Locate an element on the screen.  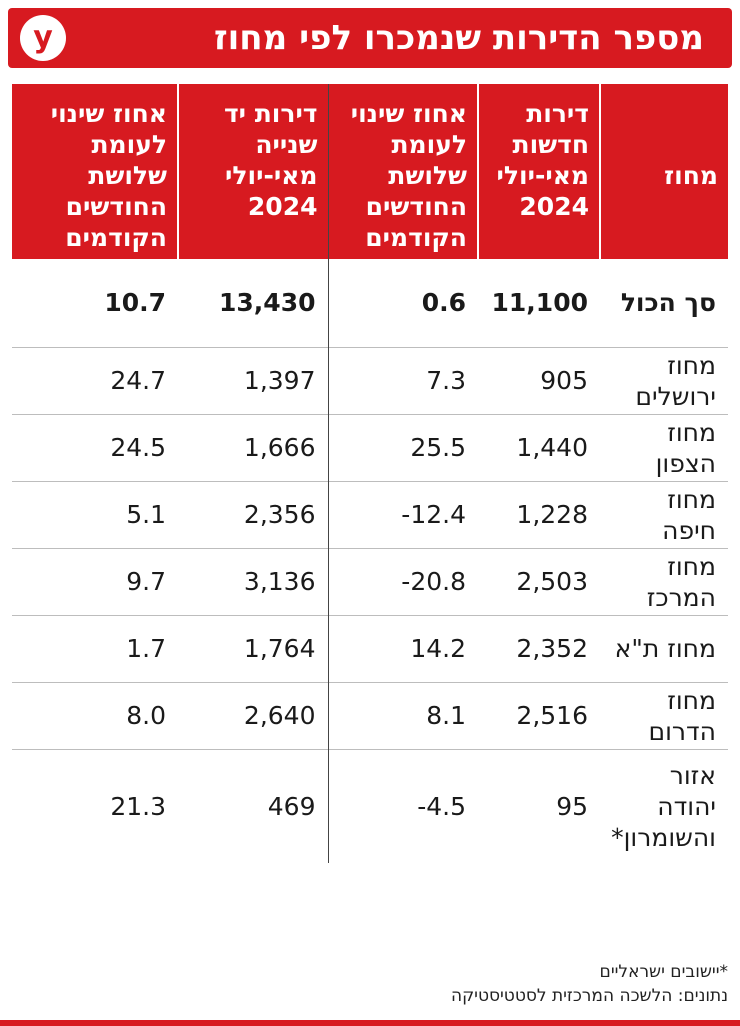
new-cell: 1,440 is located at coordinates (539, 447).